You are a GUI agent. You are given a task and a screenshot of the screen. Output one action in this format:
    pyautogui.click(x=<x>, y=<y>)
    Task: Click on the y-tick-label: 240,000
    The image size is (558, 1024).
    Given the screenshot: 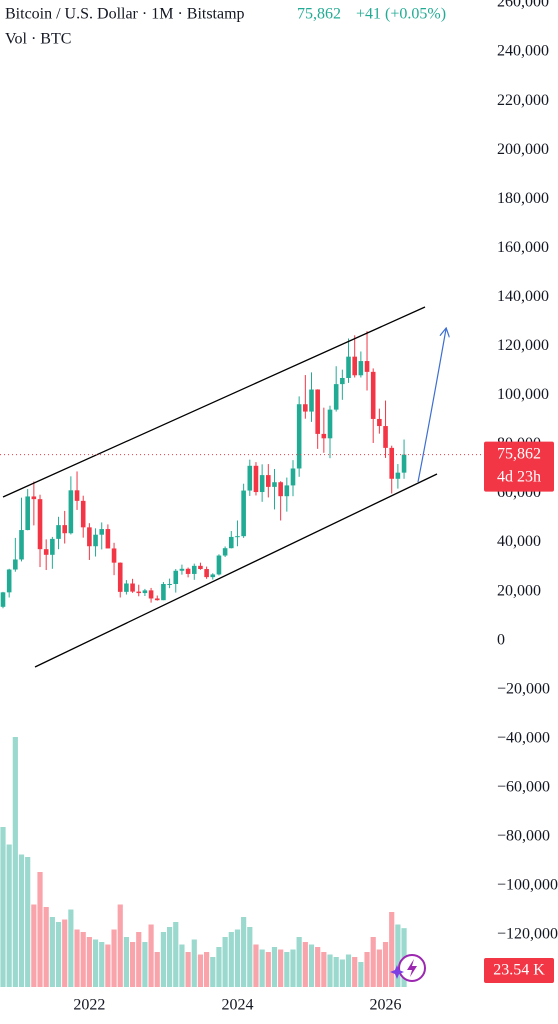 What is the action you would take?
    pyautogui.click(x=523, y=51)
    